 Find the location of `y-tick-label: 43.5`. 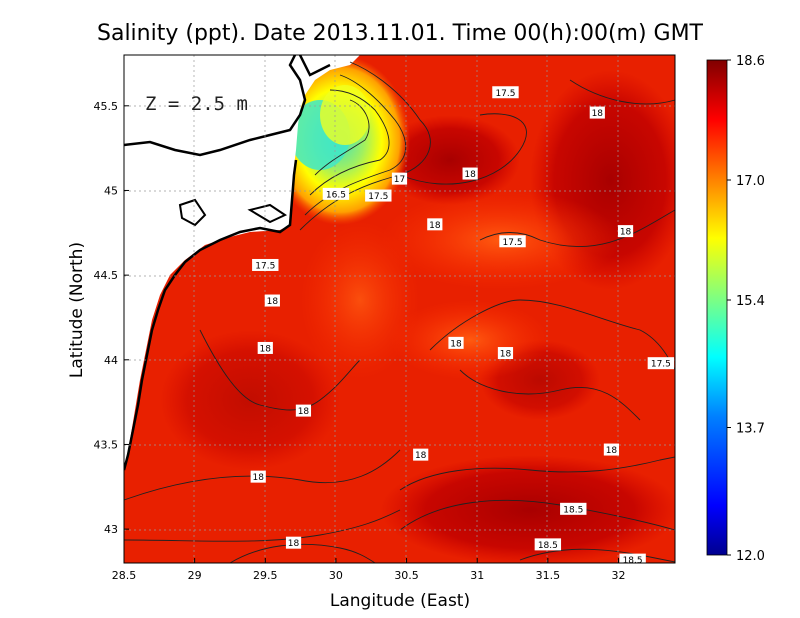

y-tick-label: 43.5 is located at coordinates (106, 444).